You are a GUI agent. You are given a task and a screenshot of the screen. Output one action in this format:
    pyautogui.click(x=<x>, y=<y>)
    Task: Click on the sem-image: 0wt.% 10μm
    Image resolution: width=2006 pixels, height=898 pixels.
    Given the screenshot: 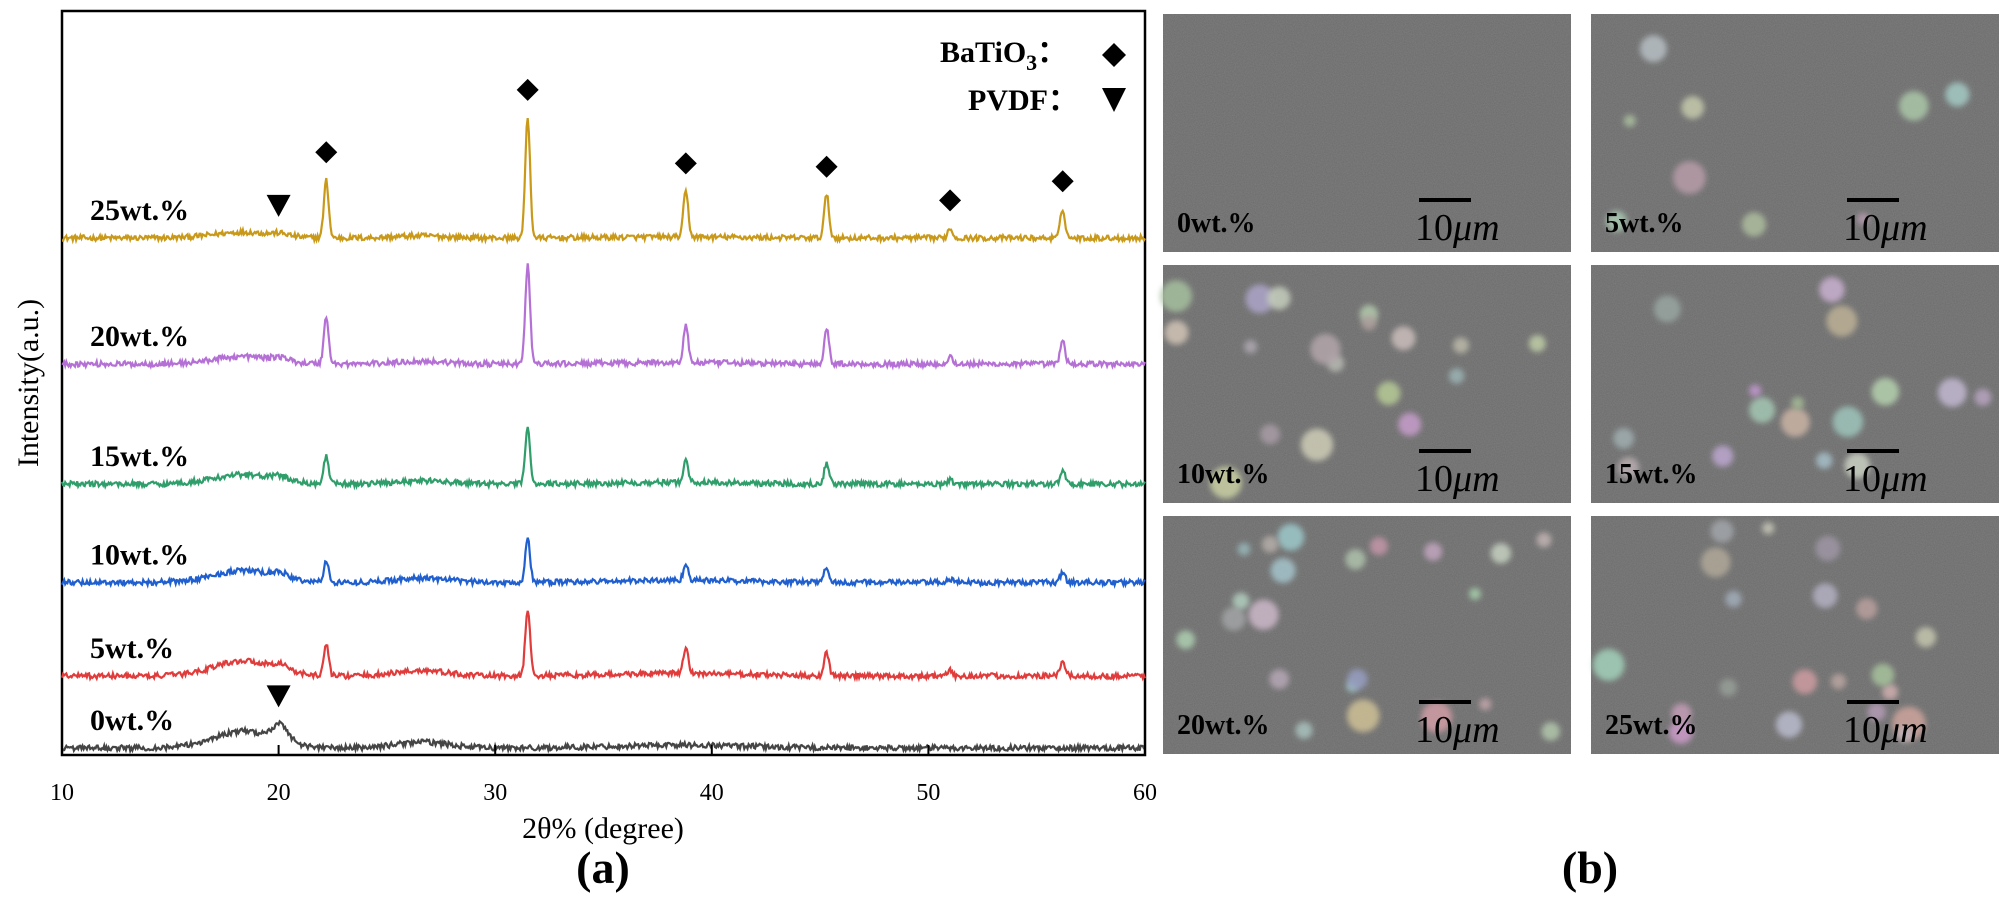 What is the action you would take?
    pyautogui.click(x=1367, y=133)
    